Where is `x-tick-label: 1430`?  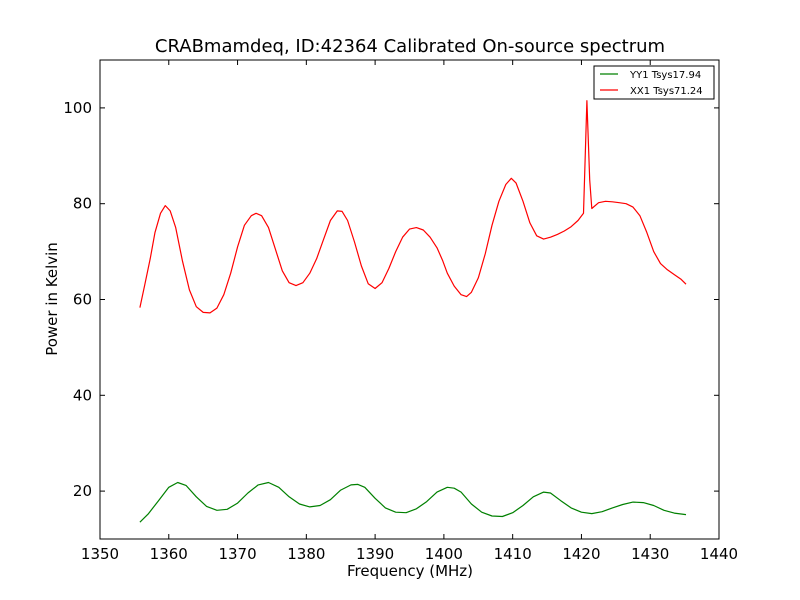
x-tick-label: 1430 is located at coordinates (650, 554).